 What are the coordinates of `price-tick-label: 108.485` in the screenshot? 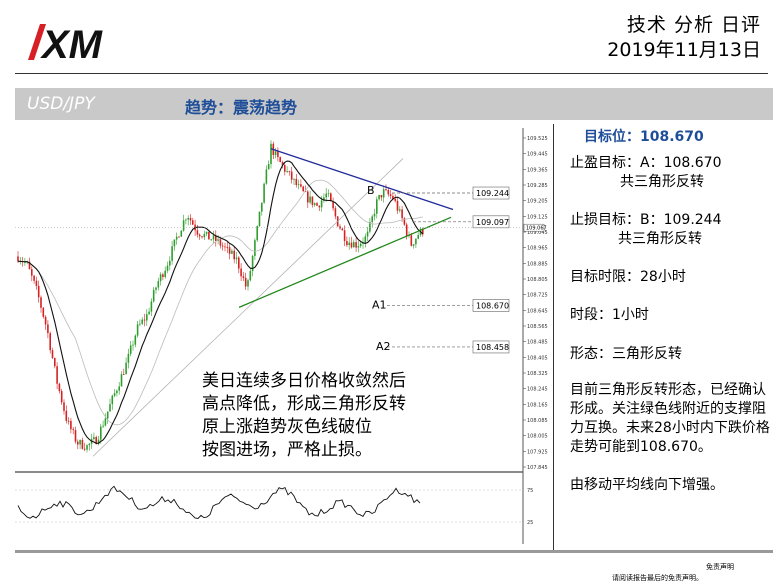 It's located at (537, 343).